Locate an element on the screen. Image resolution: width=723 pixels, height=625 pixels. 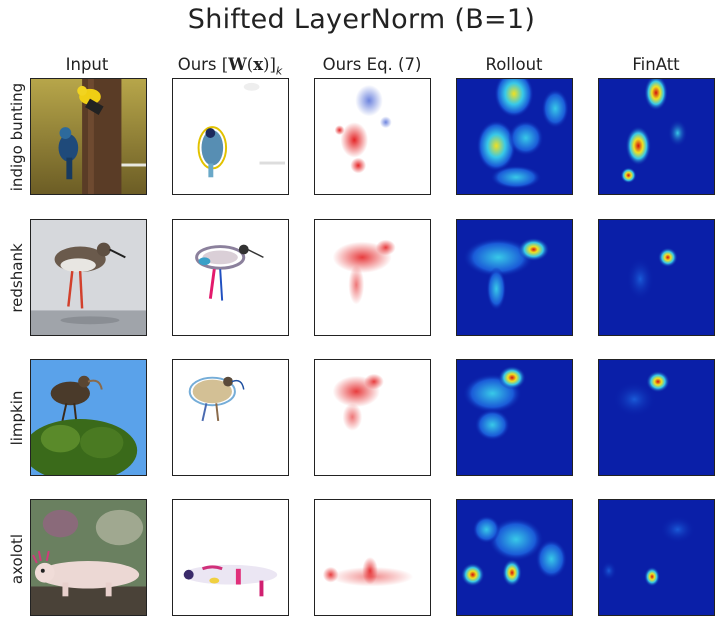
row-label-limpkin: limpkin is located at coordinates (17, 418).